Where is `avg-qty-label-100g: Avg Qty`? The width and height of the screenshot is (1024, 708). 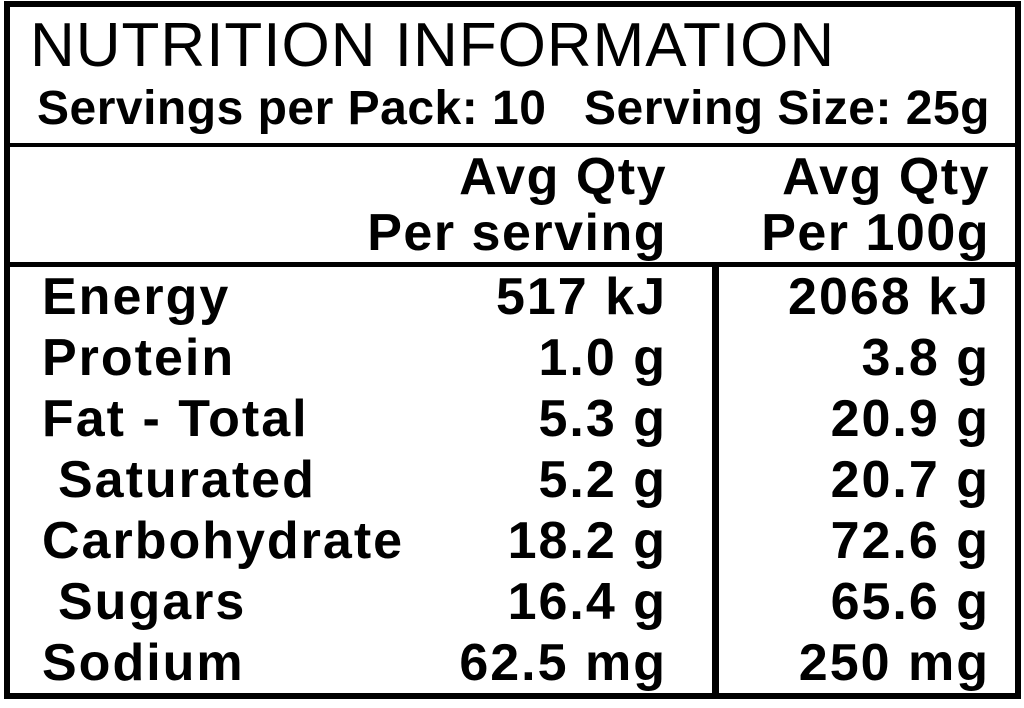 avg-qty-label-100g: Avg Qty is located at coordinates (886, 176).